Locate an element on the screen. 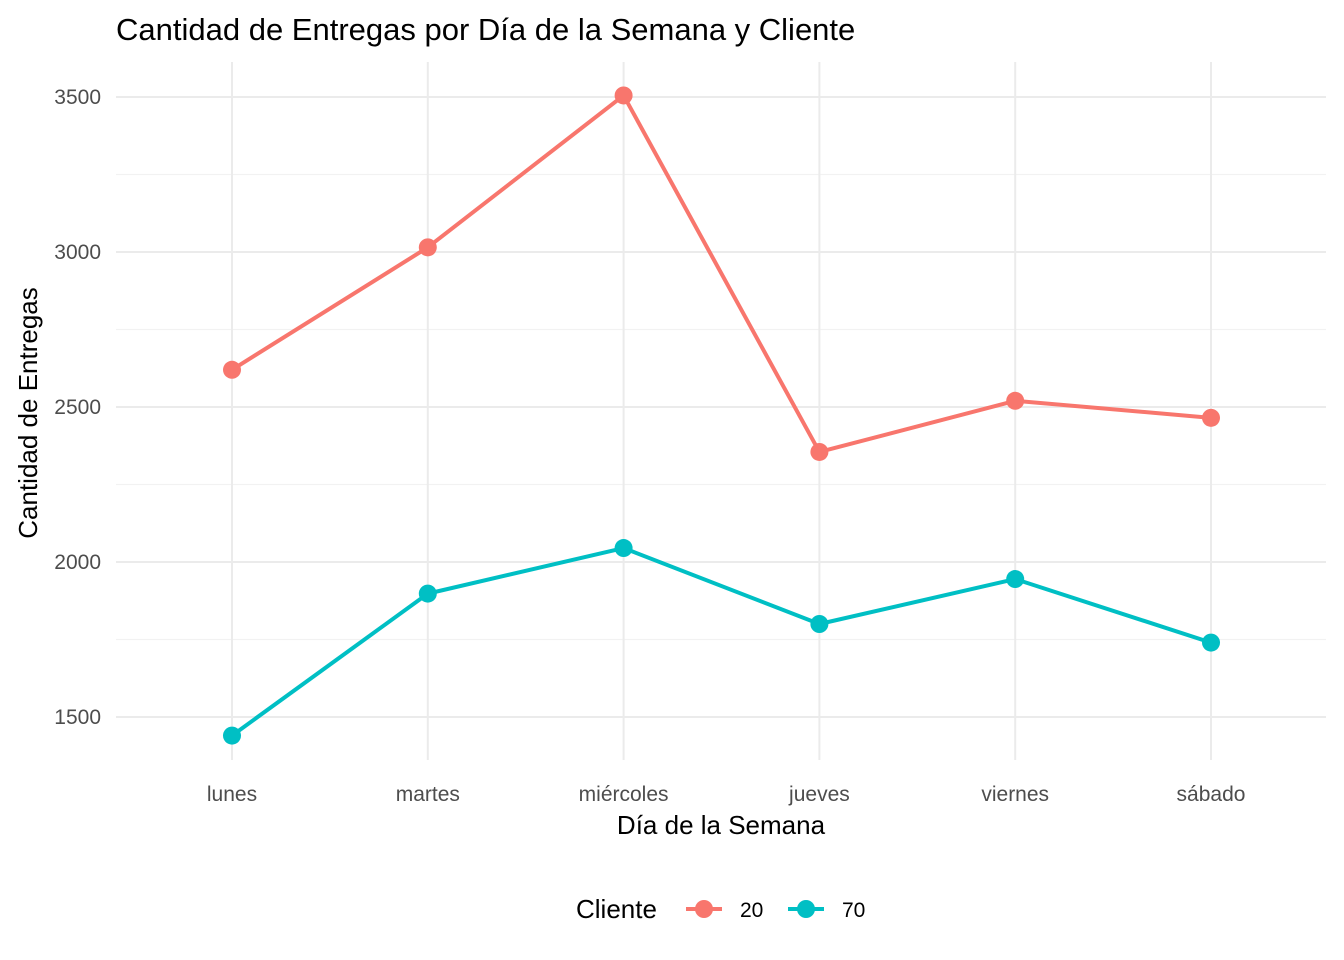 This screenshot has height=960, width=1344. y-tick-label: 2500 is located at coordinates (77, 407).